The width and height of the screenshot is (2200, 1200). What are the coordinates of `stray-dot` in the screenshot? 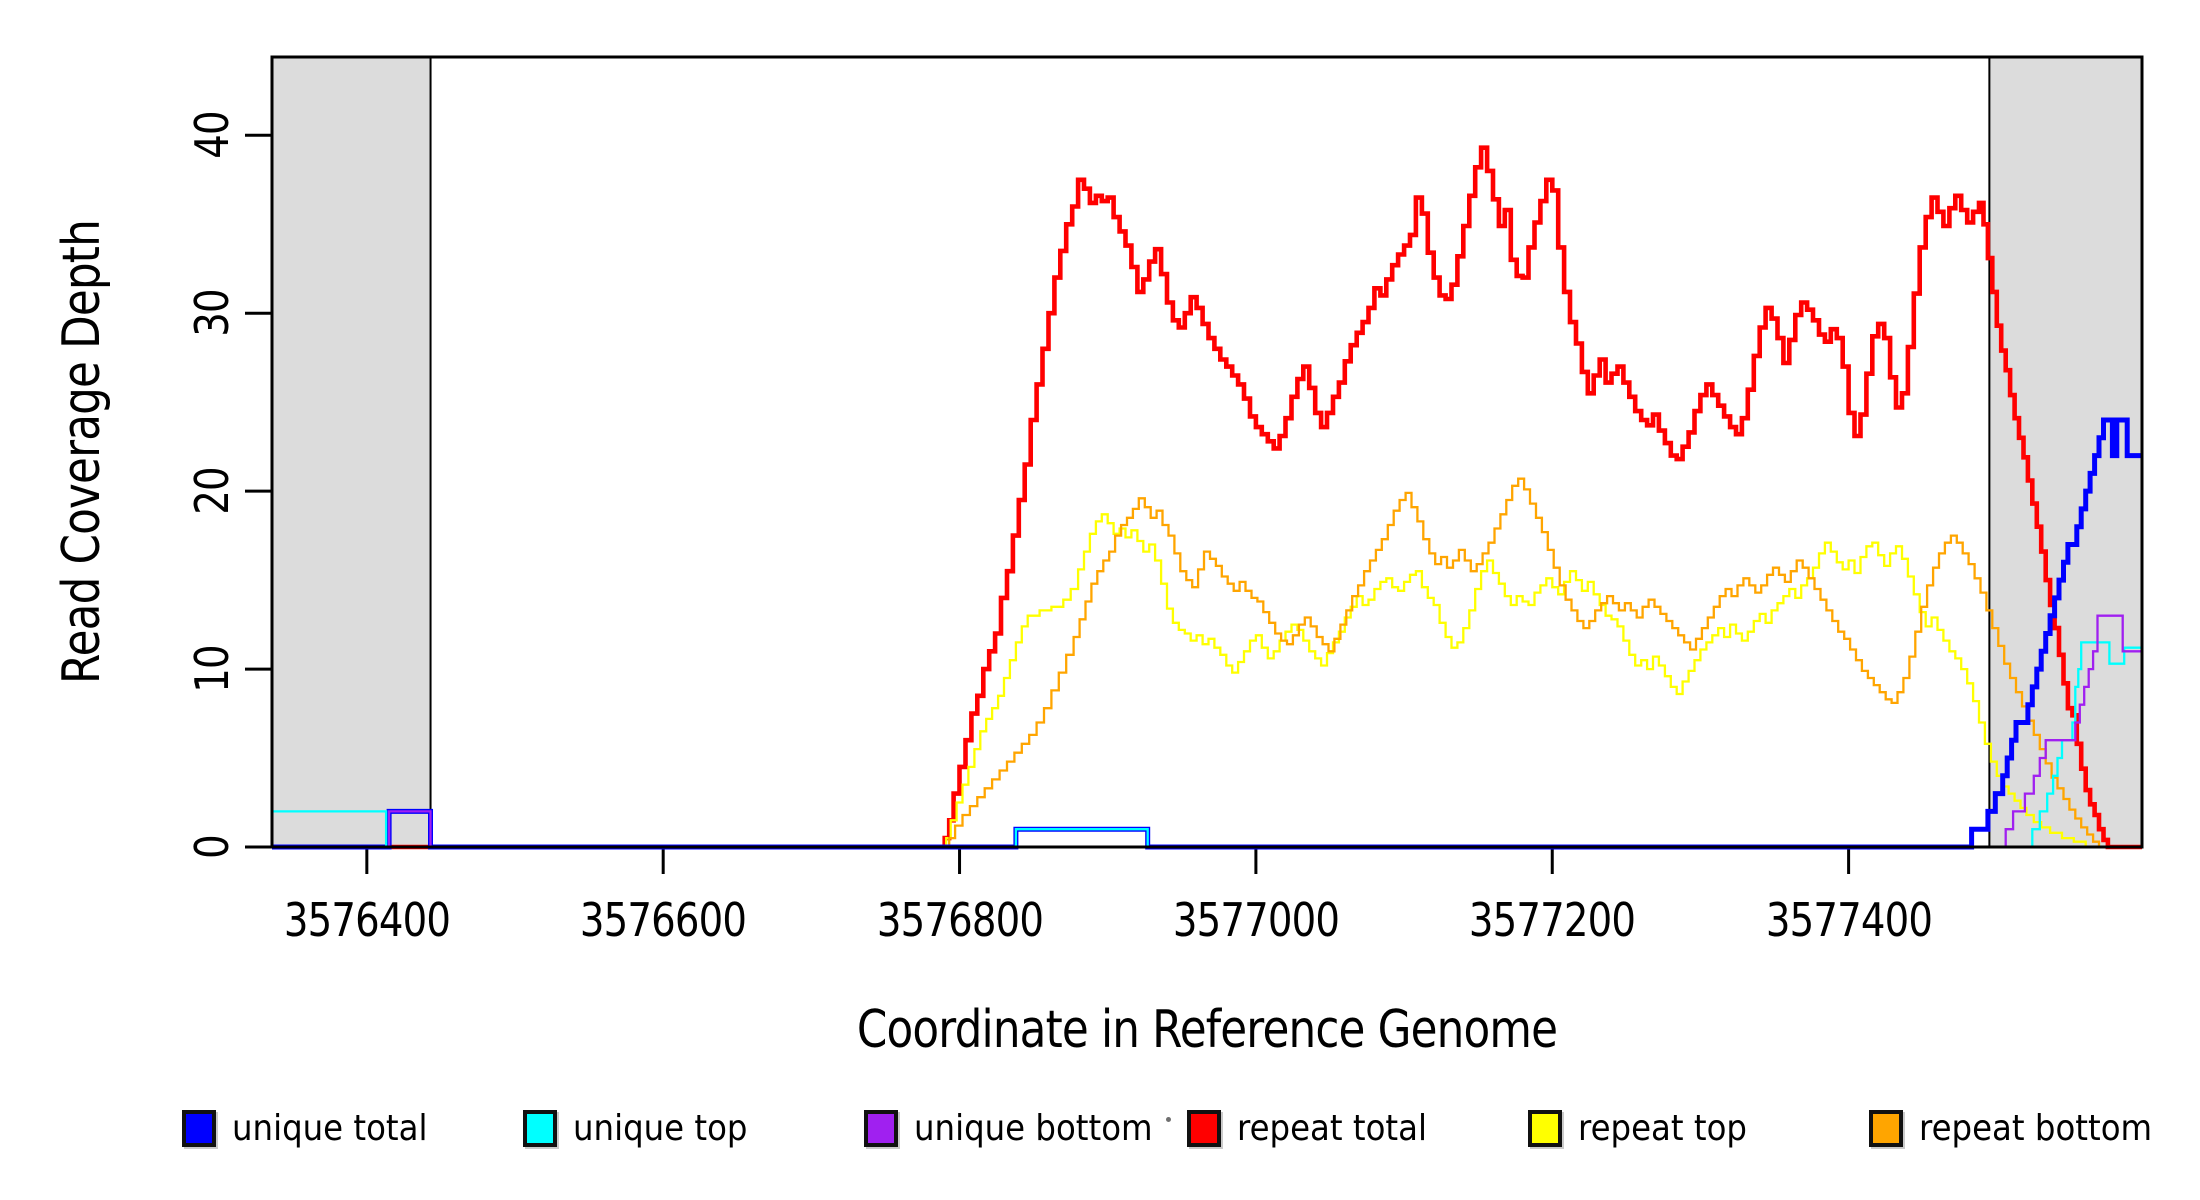 It's located at (1168, 1119).